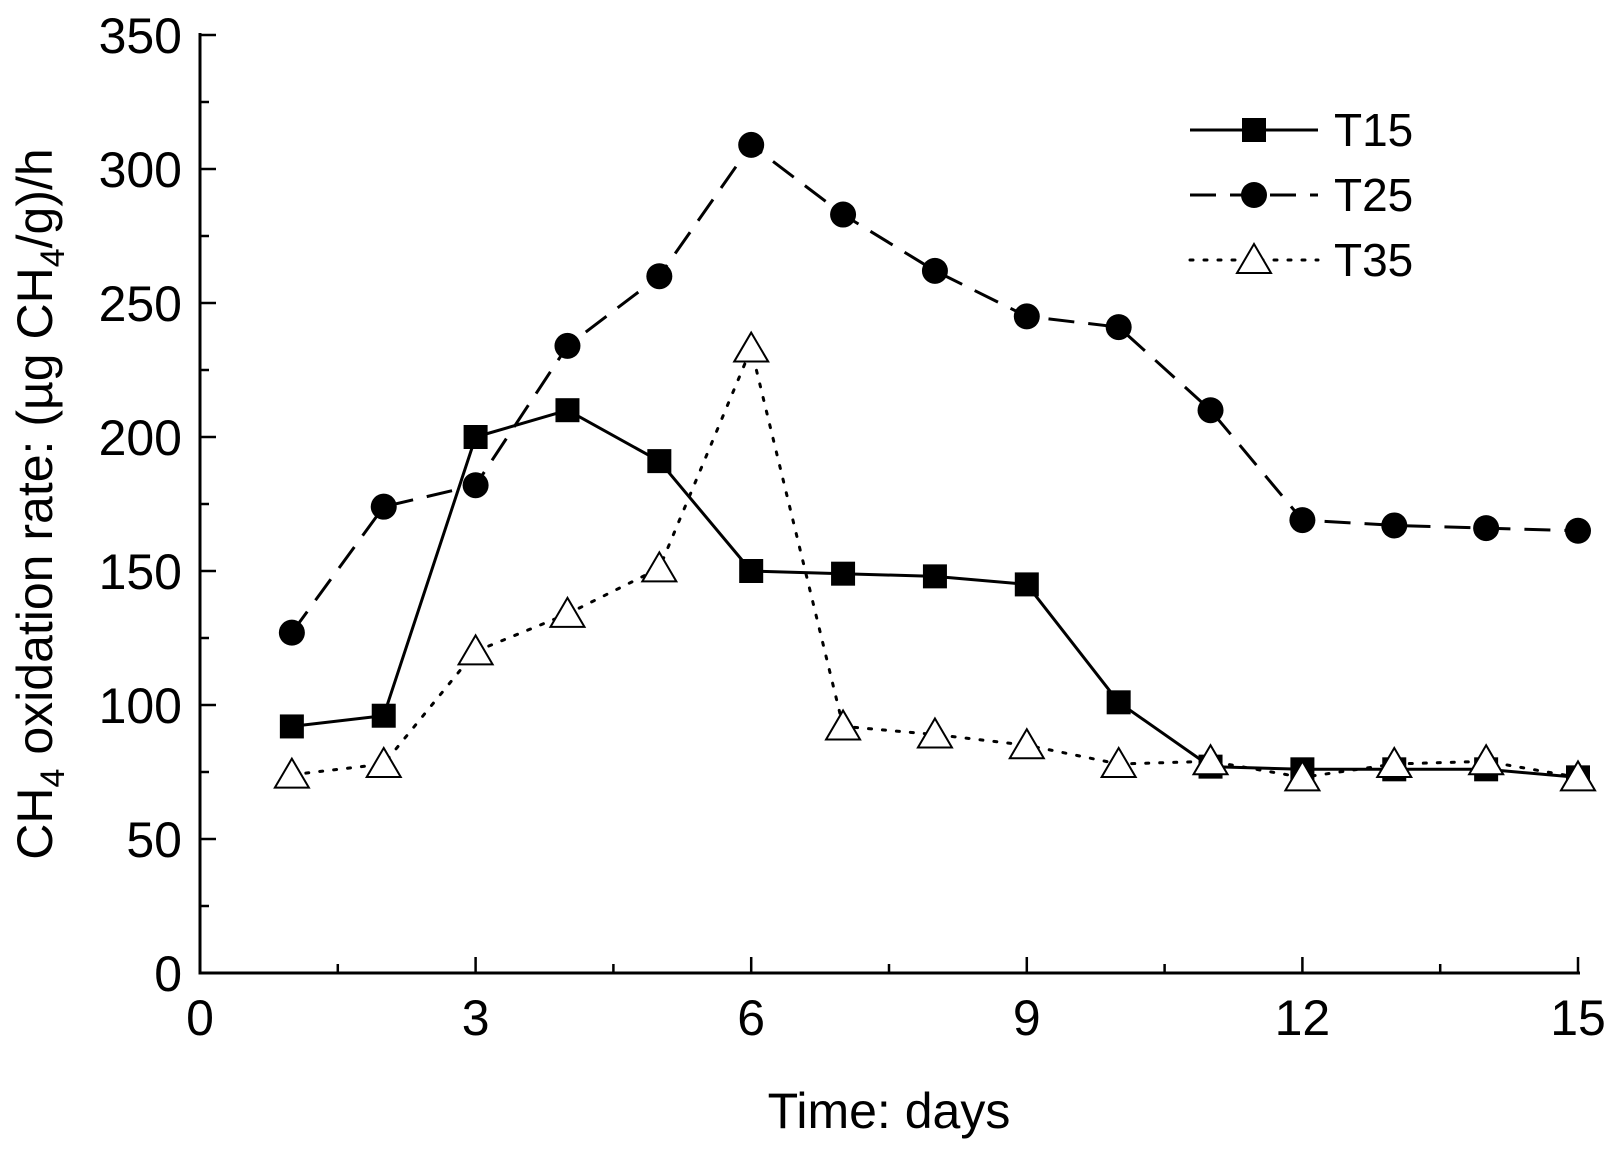 The width and height of the screenshot is (1608, 1152). Describe the element at coordinates (140, 170) in the screenshot. I see `y-tick-label: 300` at that location.